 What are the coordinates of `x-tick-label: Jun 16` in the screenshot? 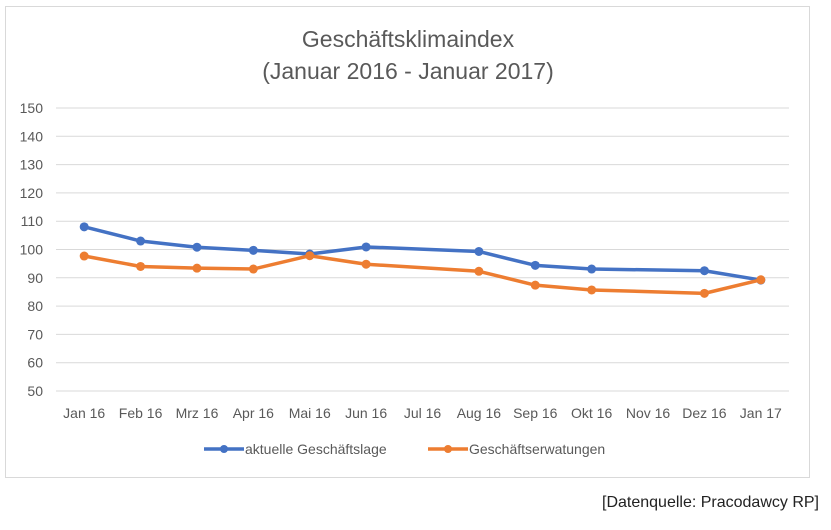 It's located at (366, 413).